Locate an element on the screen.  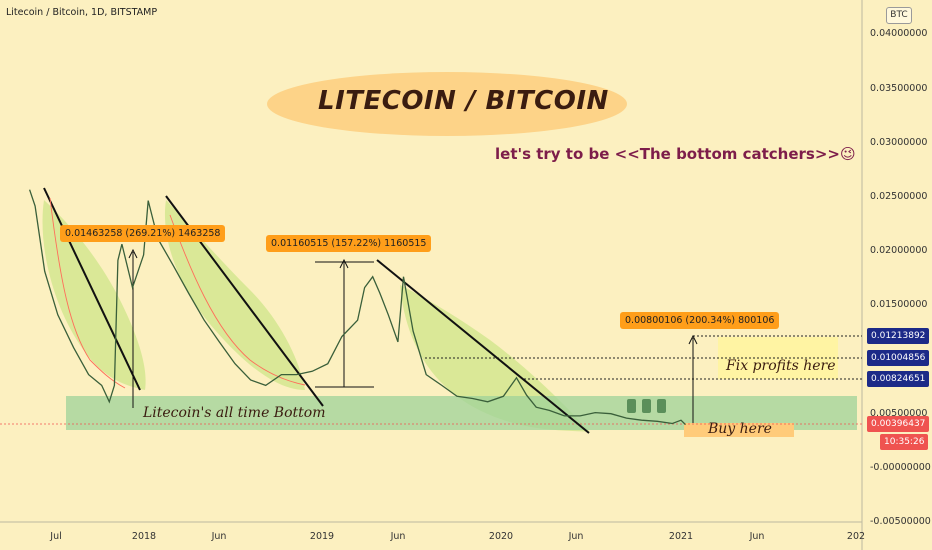
y-tick-3: 0.03000000 is located at coordinates (899, 142).